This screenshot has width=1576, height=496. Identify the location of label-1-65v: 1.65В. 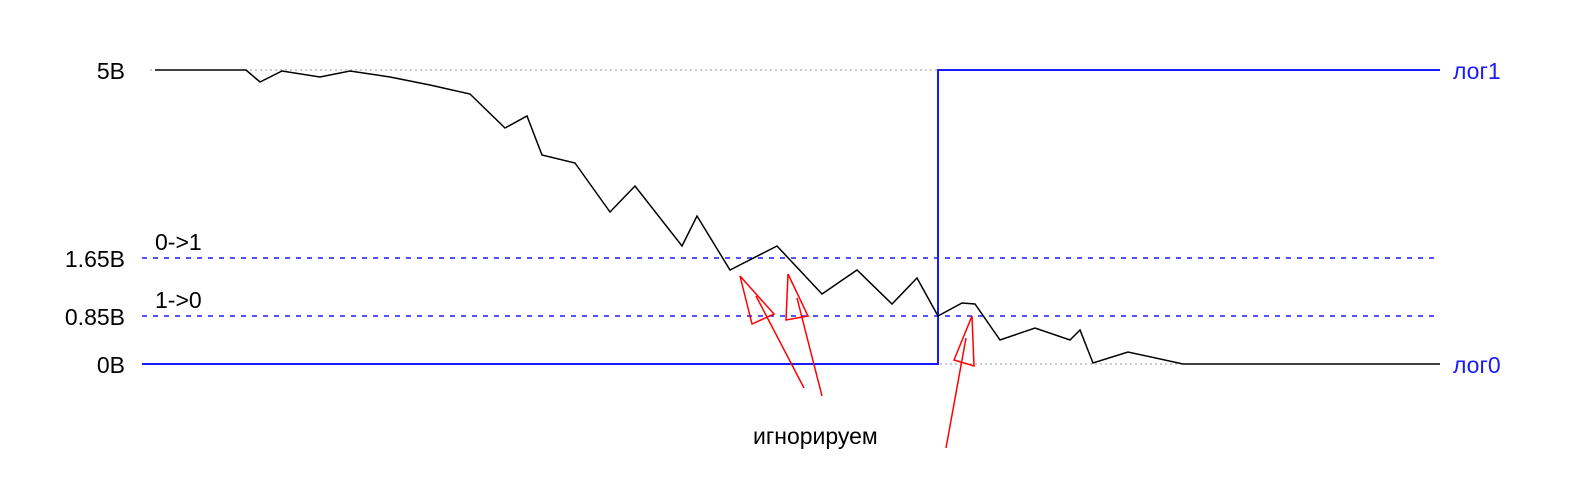
(95, 259).